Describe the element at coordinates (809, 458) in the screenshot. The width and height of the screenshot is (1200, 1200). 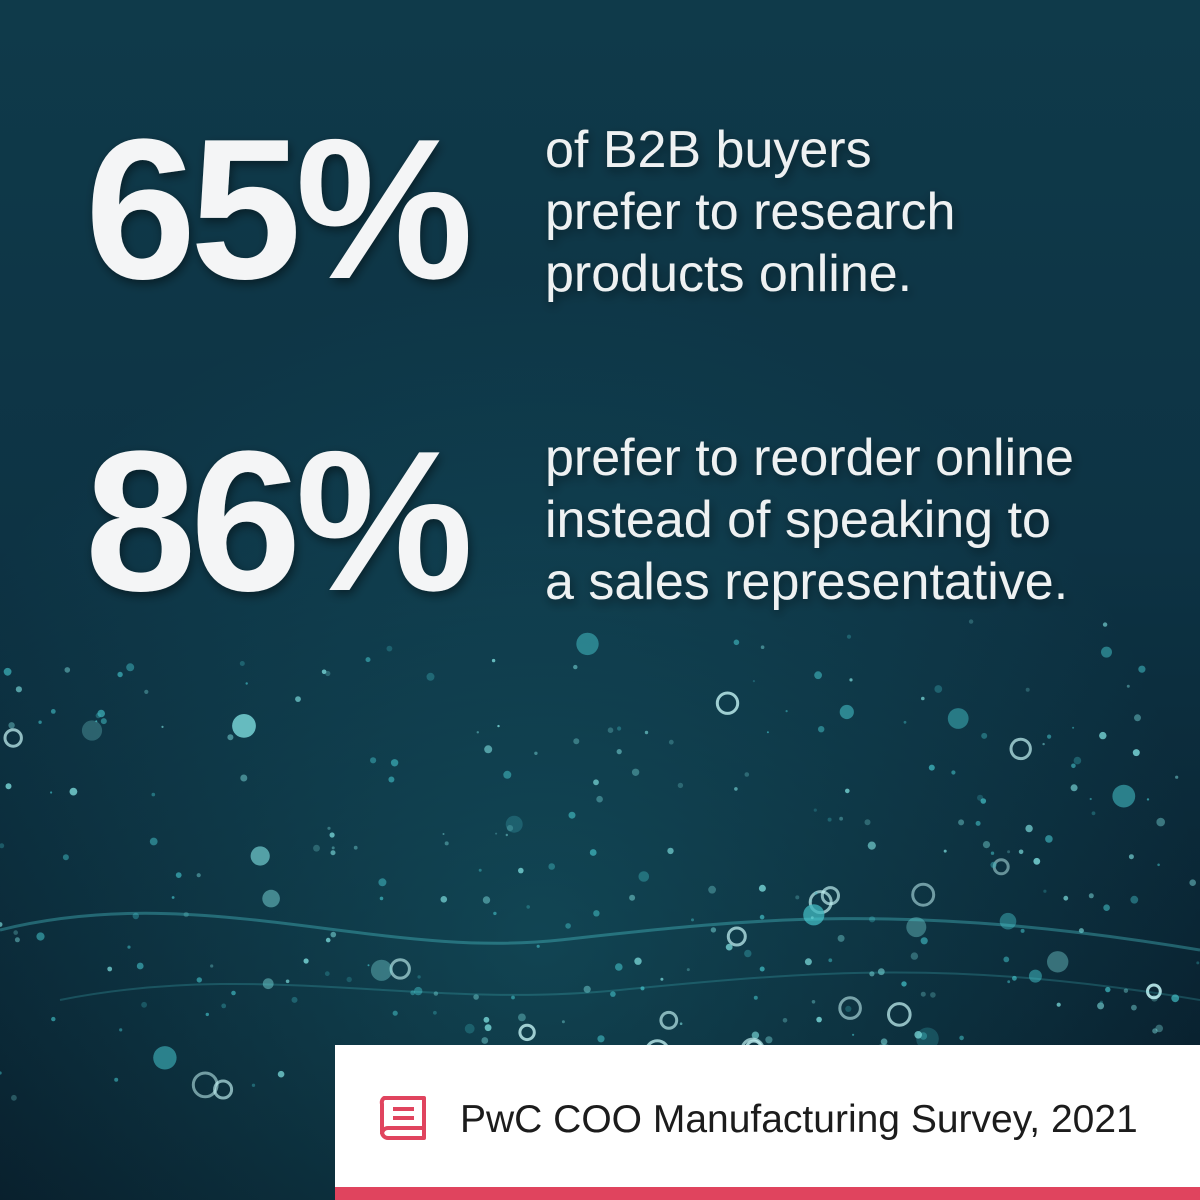
I see `stat-text: prefer to reorder online` at that location.